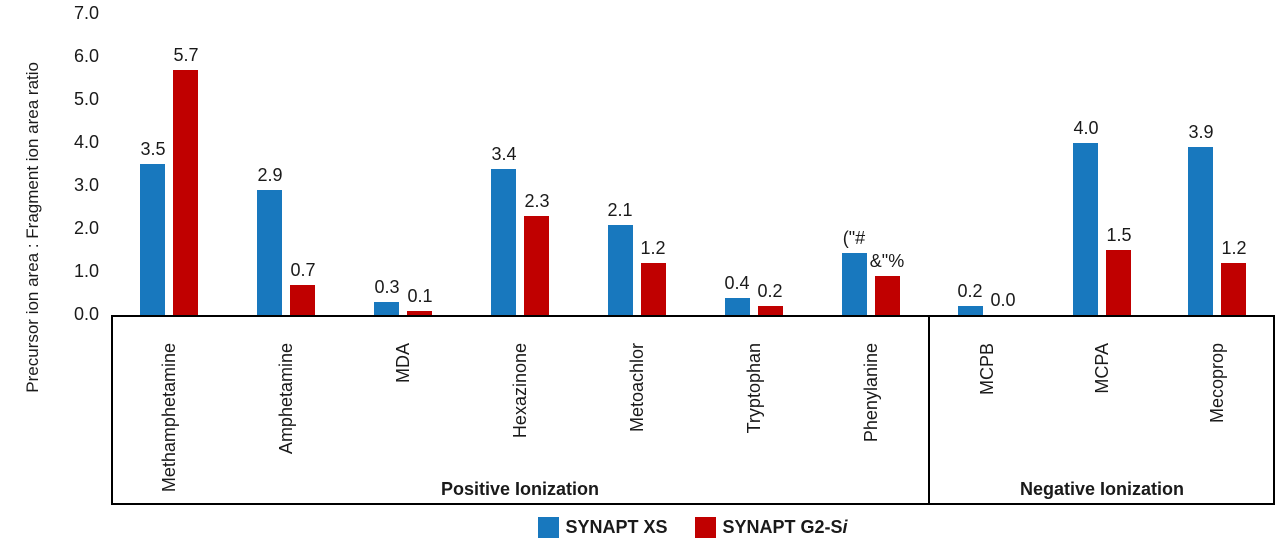 This screenshot has height=547, width=1280. I want to click on value-label-synapt-xs-phenylanine: ("#, so click(854, 238).